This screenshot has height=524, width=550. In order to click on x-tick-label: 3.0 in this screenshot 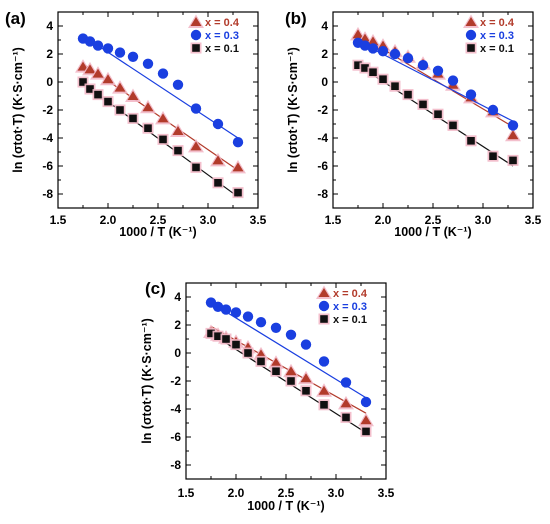, I will do `click(208, 220)`.